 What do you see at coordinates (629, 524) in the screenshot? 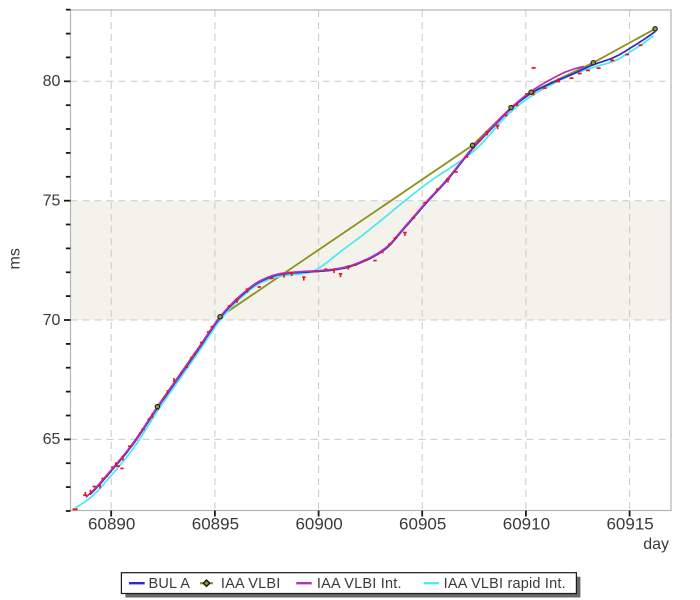
I see `svg-text: 60915` at bounding box center [629, 524].